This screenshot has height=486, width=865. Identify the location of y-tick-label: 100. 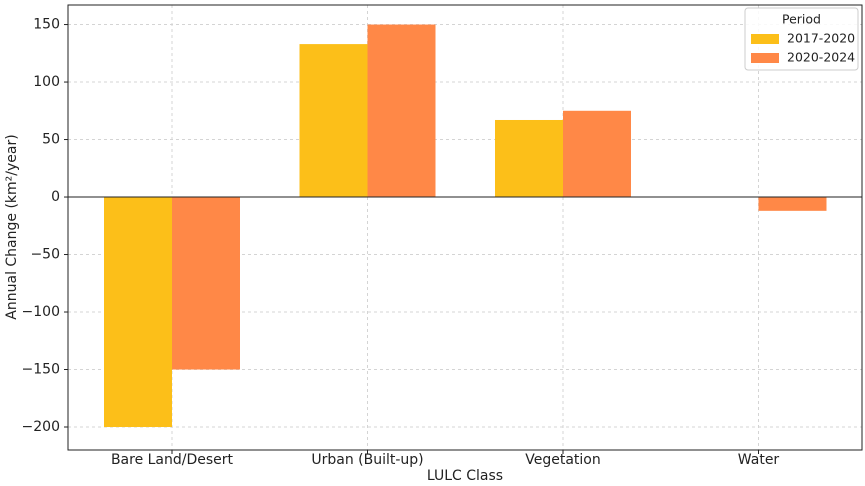
(46, 82).